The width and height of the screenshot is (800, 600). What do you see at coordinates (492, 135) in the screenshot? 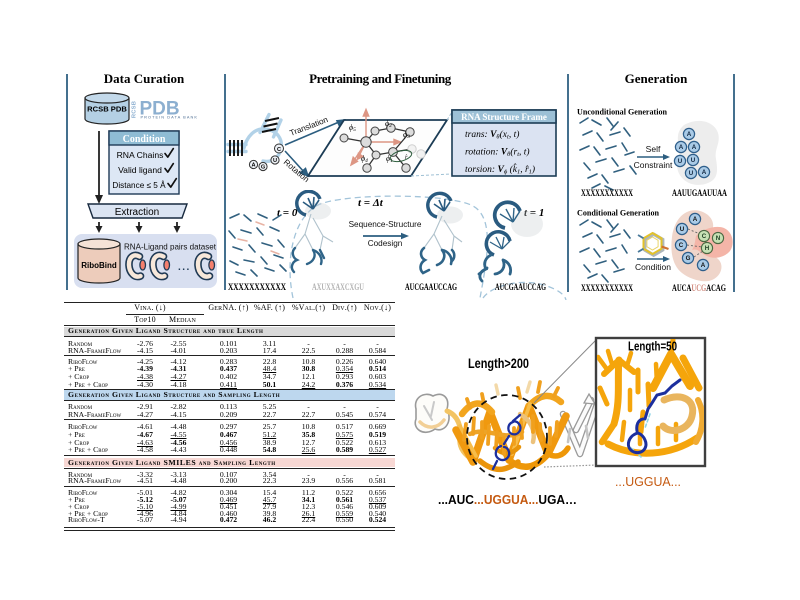
I see `svg-text: trans: Vθ(xt, t)` at bounding box center [492, 135].